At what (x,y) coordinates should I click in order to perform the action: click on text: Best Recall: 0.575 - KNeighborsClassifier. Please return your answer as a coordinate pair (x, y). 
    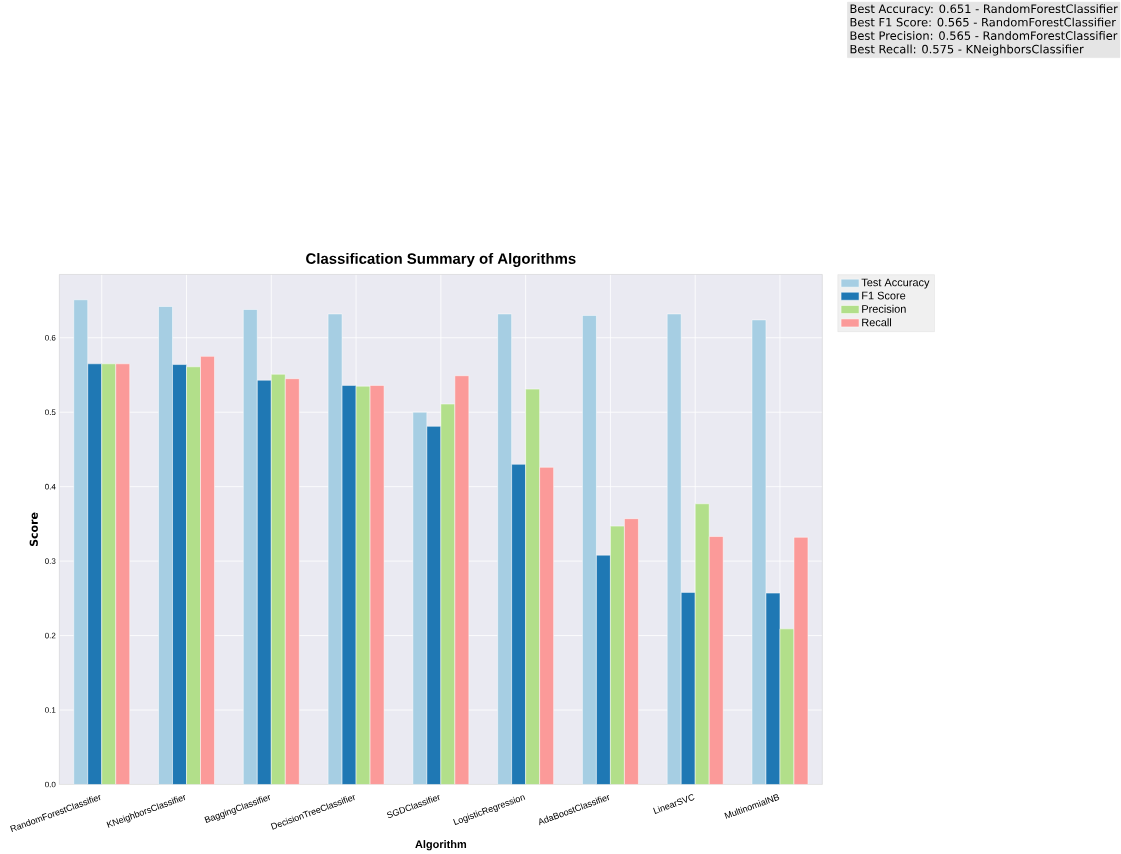
    Looking at the image, I should click on (967, 50).